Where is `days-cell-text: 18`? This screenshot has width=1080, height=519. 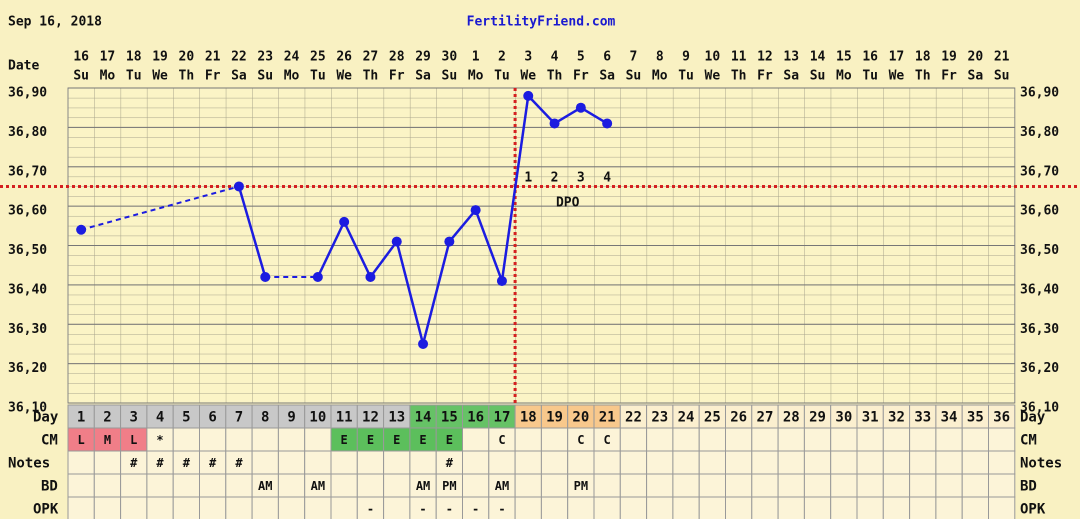 days-cell-text: 18 is located at coordinates (528, 418).